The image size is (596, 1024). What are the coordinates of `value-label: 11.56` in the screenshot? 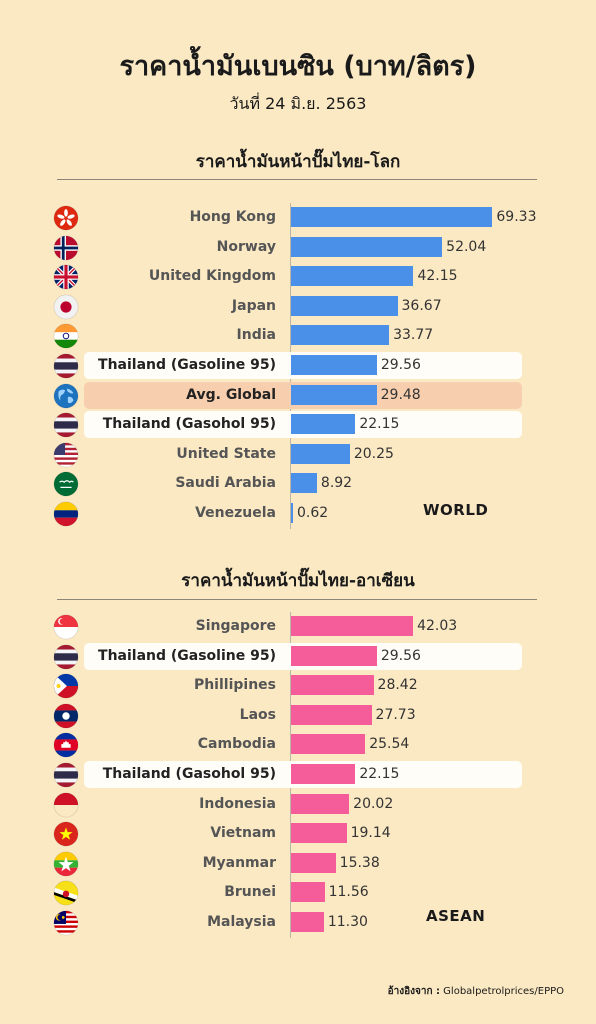 It's located at (348, 892).